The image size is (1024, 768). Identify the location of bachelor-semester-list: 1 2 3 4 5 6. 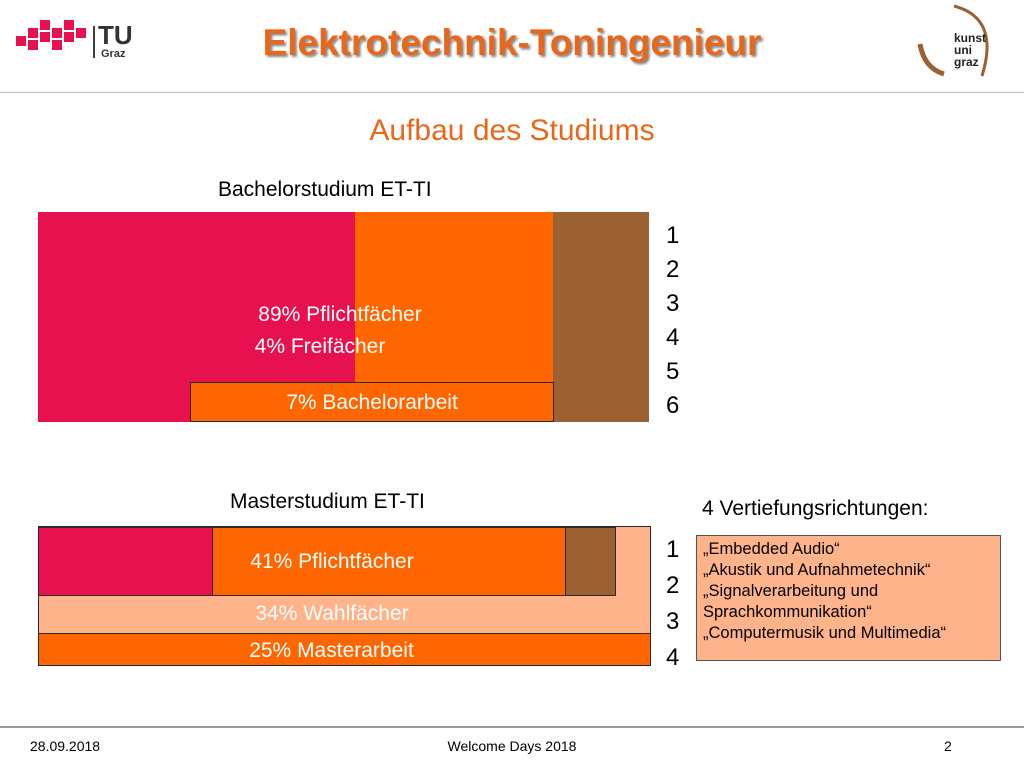
(672, 321).